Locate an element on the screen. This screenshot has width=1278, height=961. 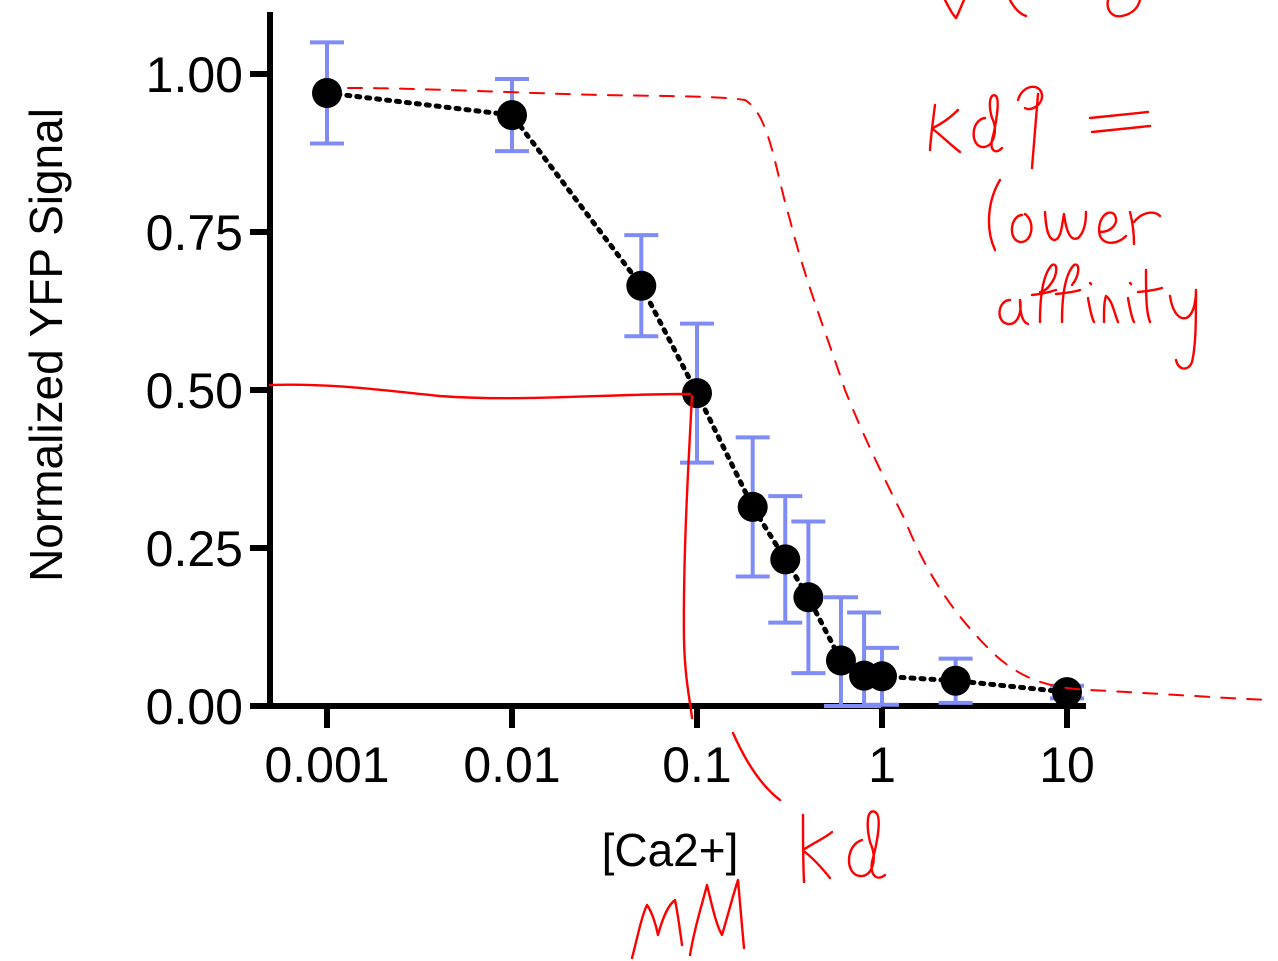
x-tick-label: 1 is located at coordinates (882, 765).